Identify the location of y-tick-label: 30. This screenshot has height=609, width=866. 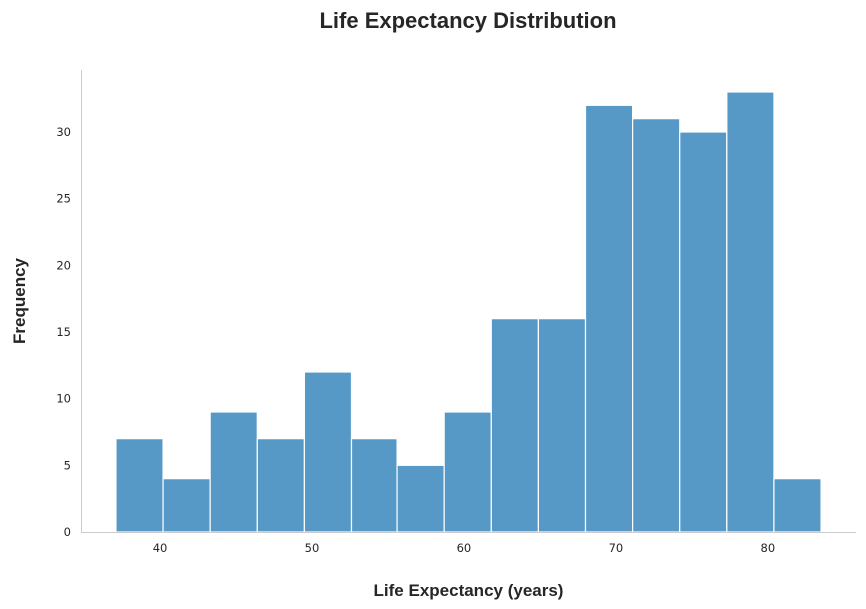
(63, 132).